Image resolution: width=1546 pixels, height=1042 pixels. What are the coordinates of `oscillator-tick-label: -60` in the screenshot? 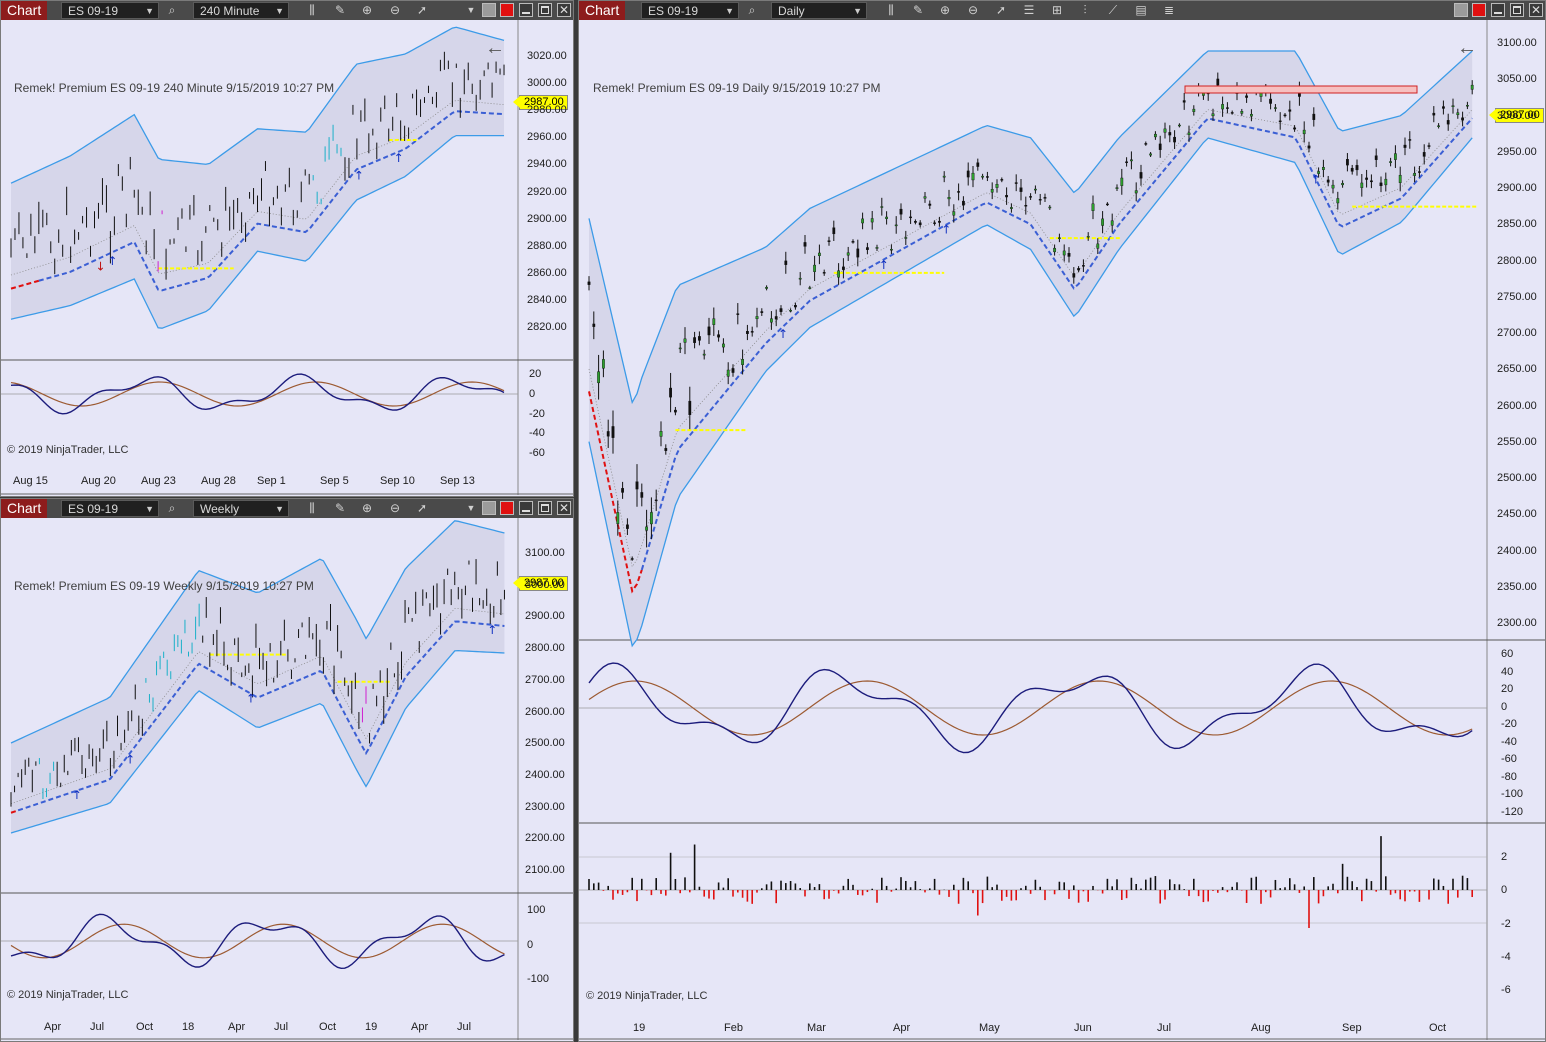 It's located at (537, 453).